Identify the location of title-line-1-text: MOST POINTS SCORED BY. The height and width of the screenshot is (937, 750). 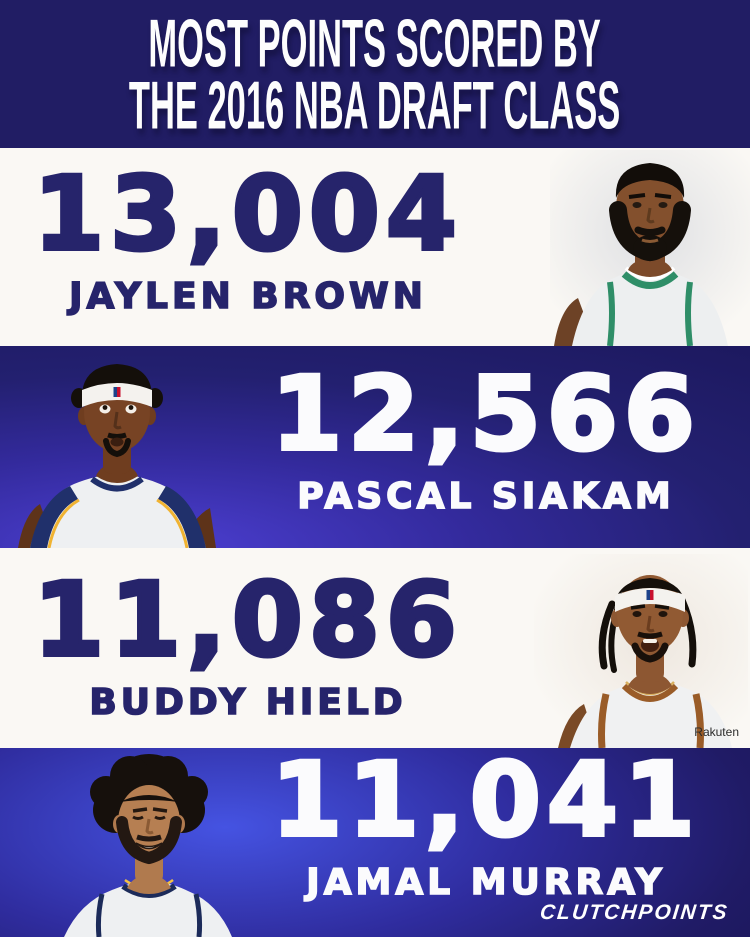
(375, 43).